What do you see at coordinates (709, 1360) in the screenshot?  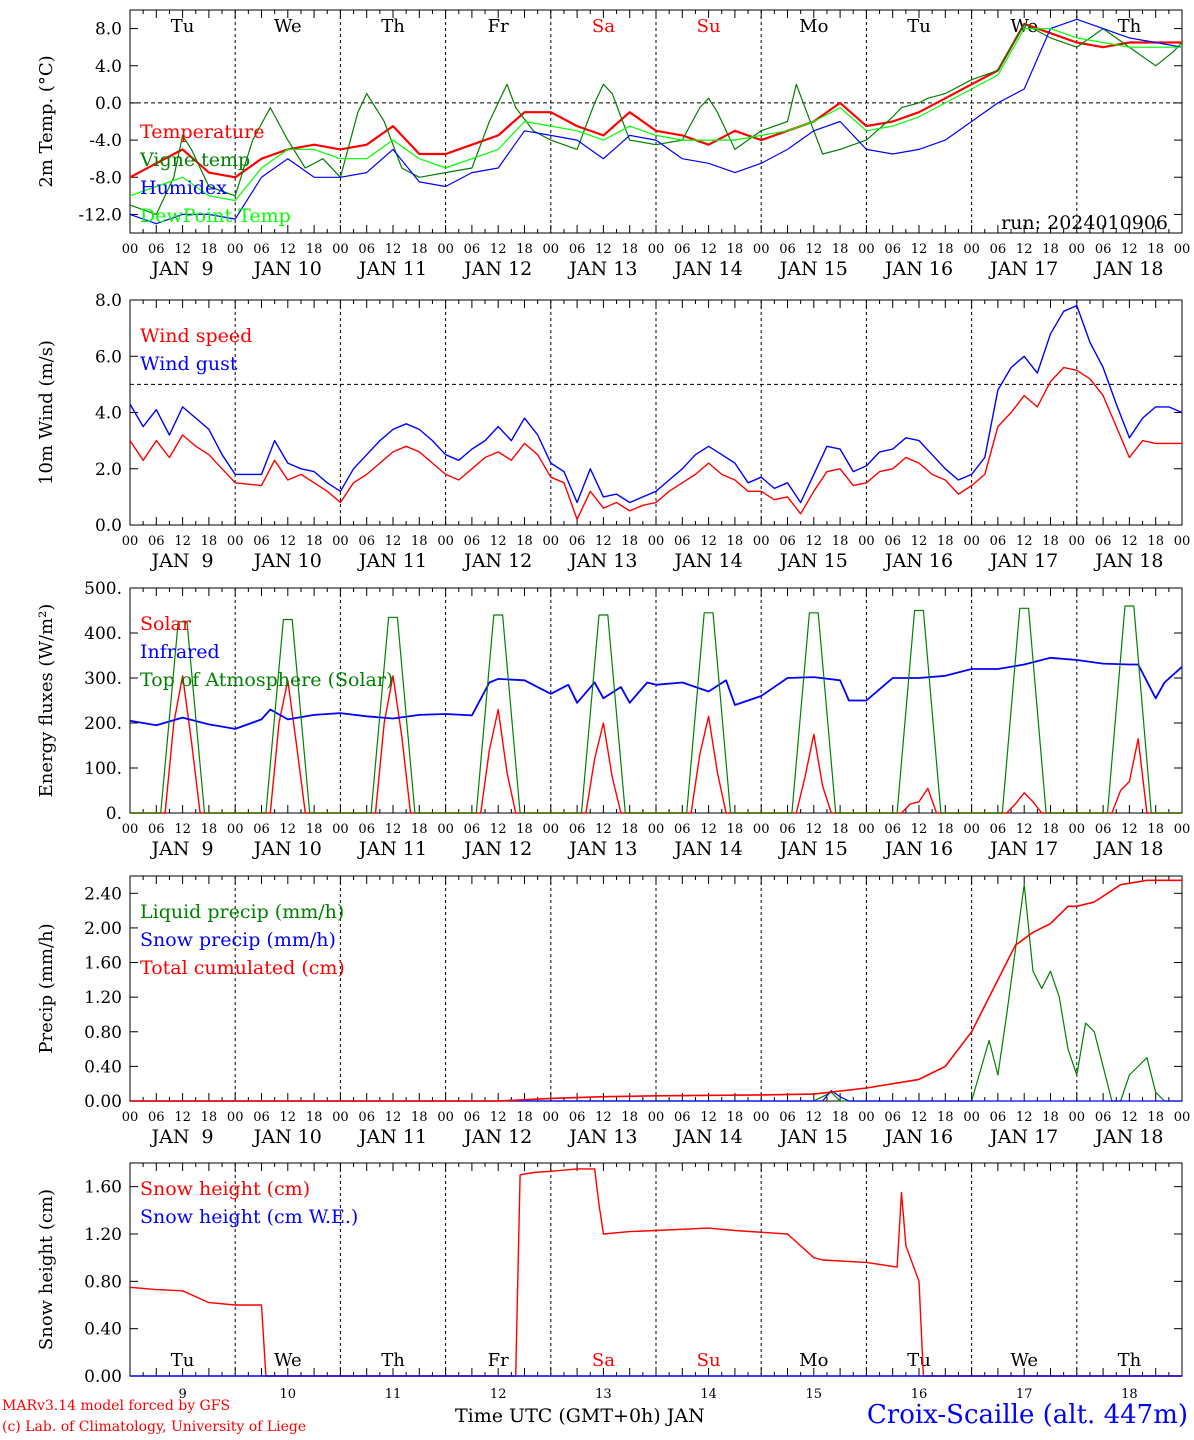 I see `day-name-label: Su` at bounding box center [709, 1360].